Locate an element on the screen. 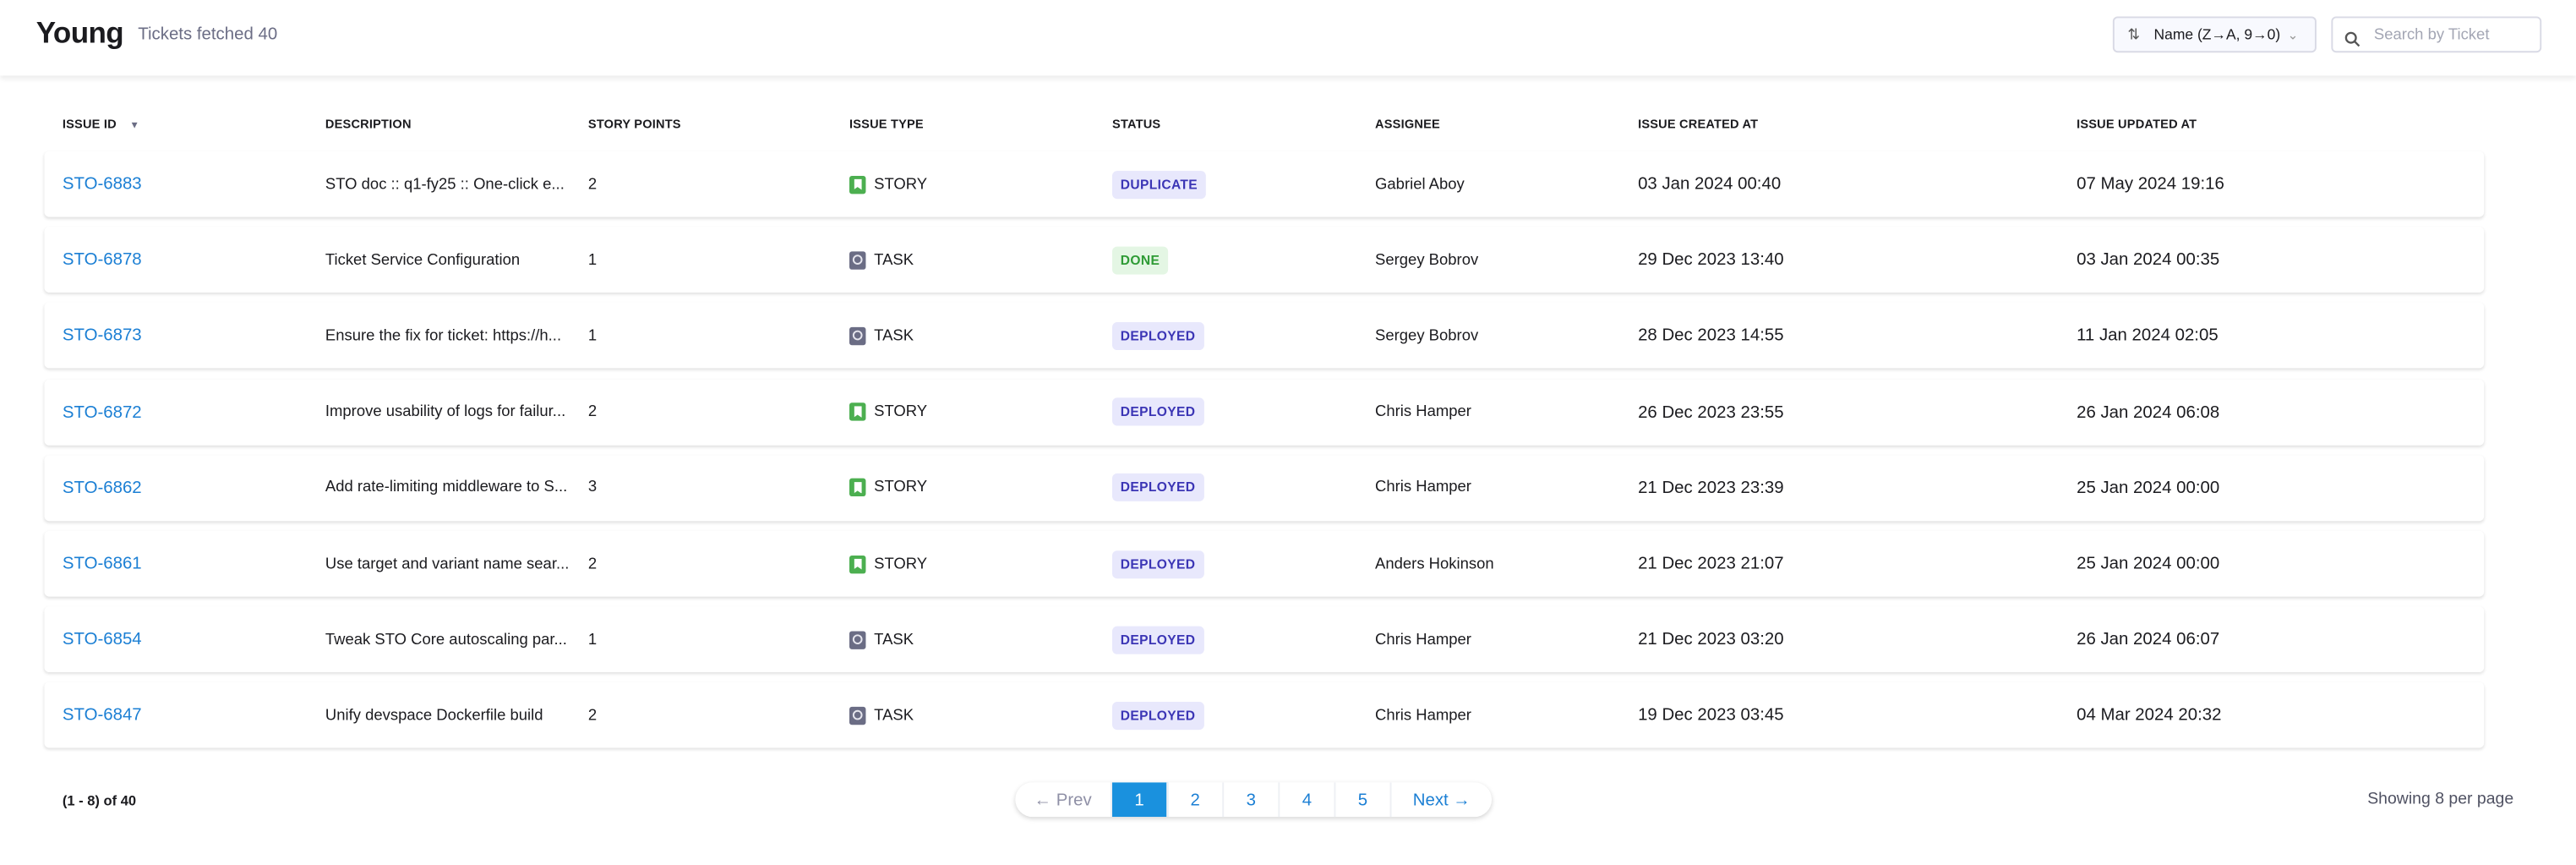  column-header-issue-type: ISSUE TYPE is located at coordinates (886, 124).